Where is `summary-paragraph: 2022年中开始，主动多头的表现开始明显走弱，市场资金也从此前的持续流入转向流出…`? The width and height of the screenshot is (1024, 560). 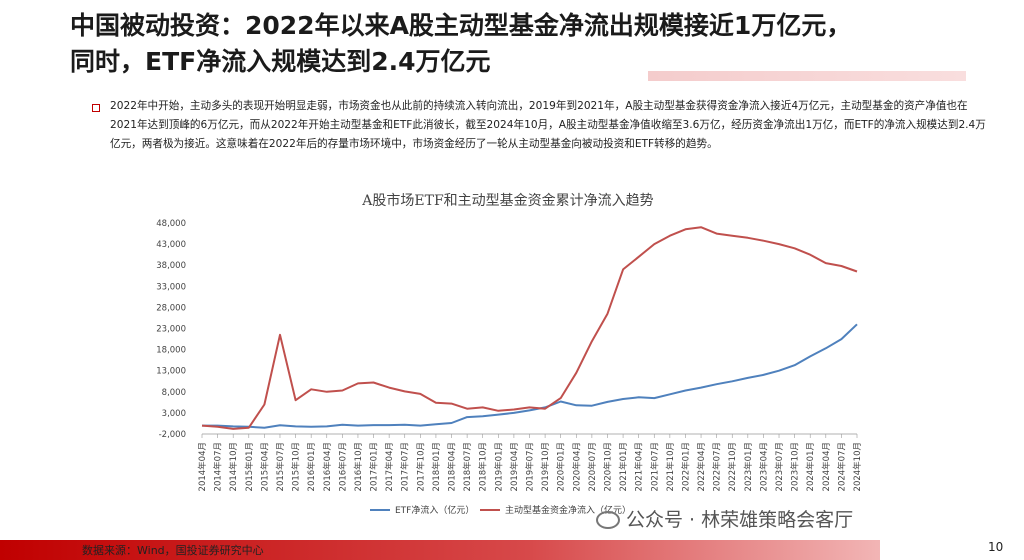 summary-paragraph: 2022年中开始，主动多头的表现开始明显走弱，市场资金也从此前的持续流入转向流出… is located at coordinates (548, 125).